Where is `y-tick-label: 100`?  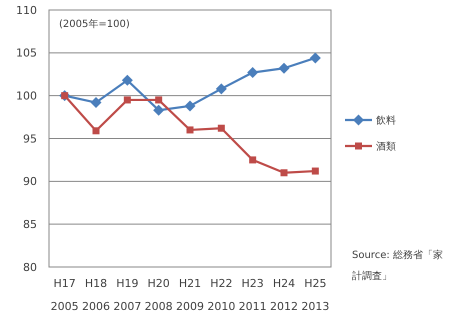 y-tick-label: 100 is located at coordinates (26, 96).